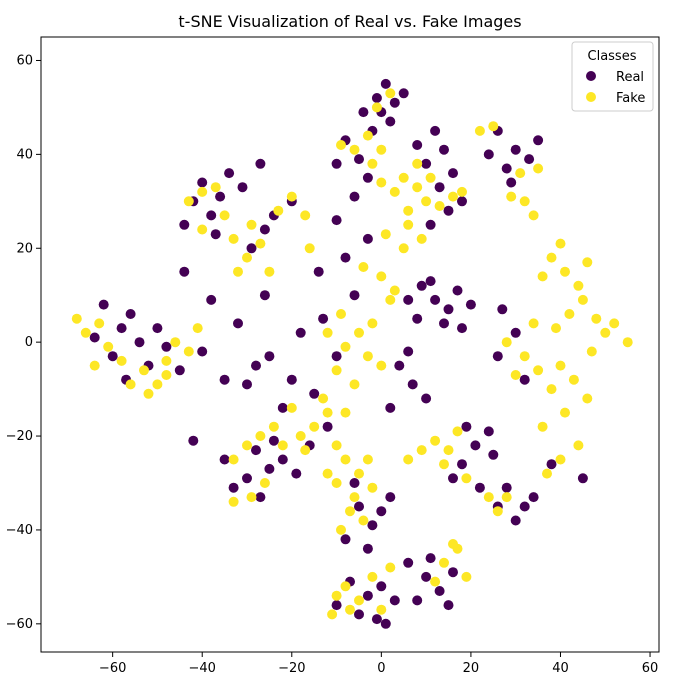 This screenshot has height=688, width=693. Describe the element at coordinates (378, 664) in the screenshot. I see `x-axis: −60 −40 −20 0 20 40 60` at that location.